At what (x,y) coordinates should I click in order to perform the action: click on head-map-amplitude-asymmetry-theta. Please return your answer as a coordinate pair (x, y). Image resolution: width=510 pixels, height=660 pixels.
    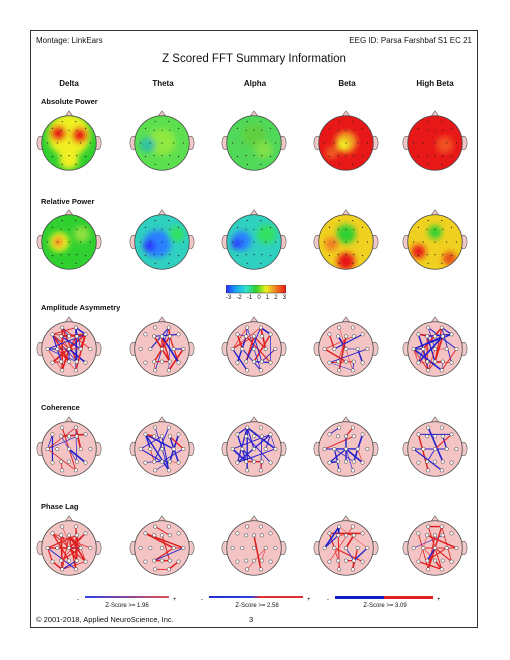
    Looking at the image, I should click on (162, 348).